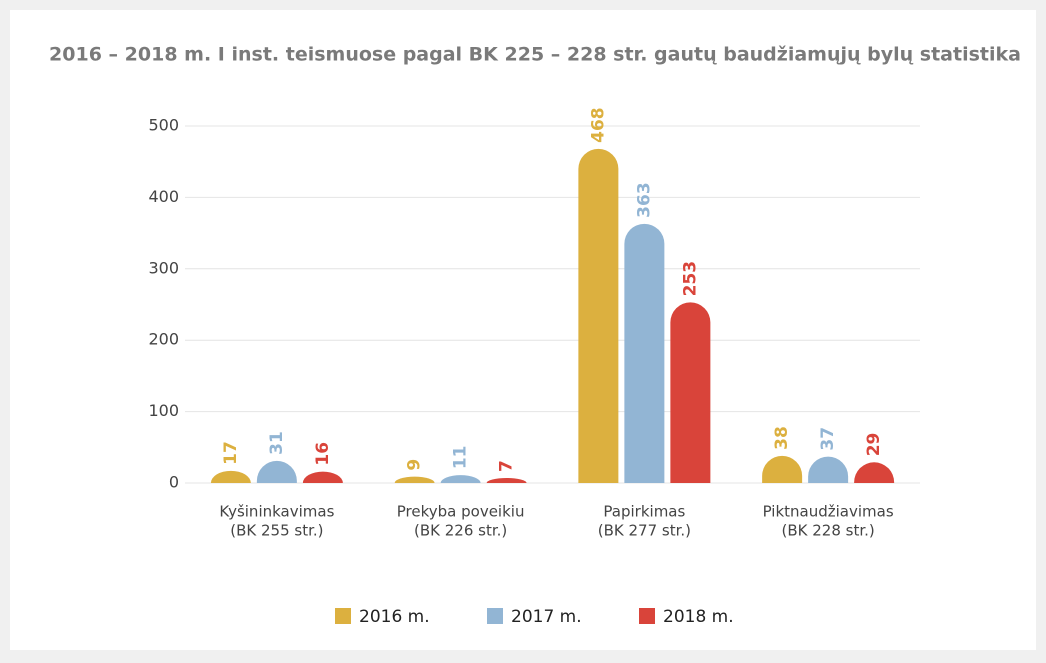  Describe the element at coordinates (644, 531) in the screenshot. I see `x-tick-label: (BK 277 str.)` at that location.